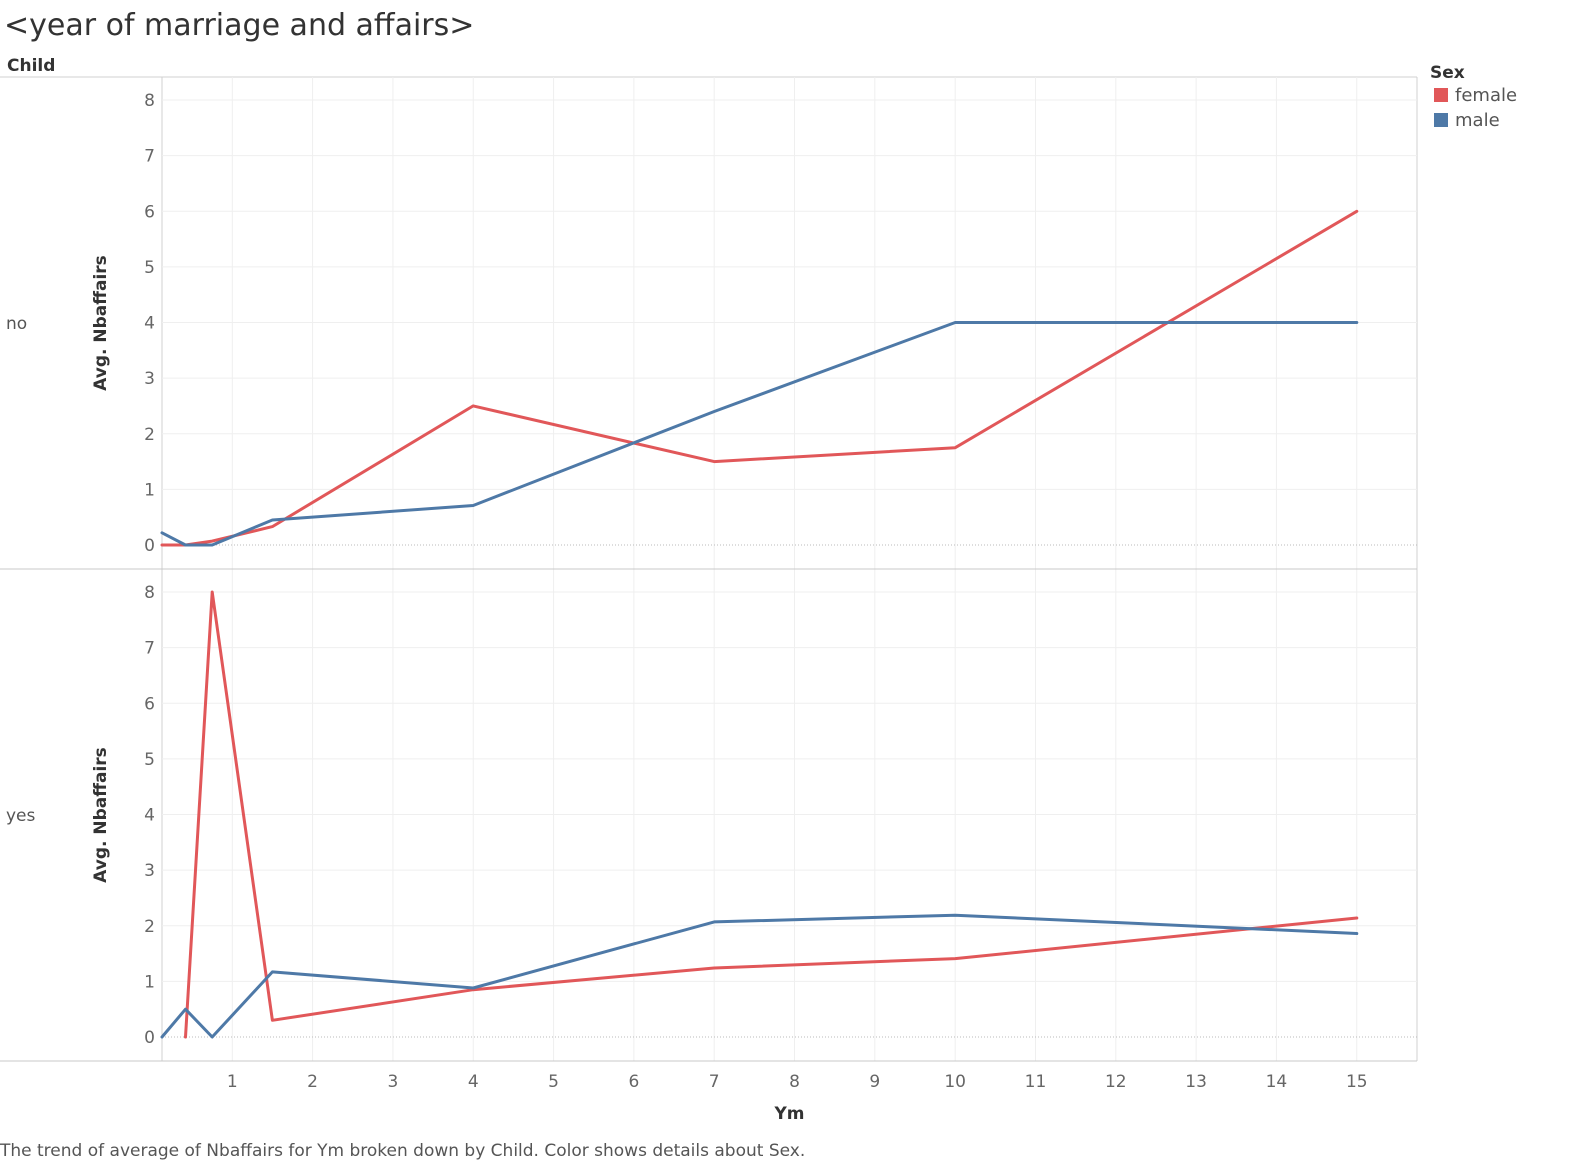  I want to click on x-tick-label: 14, so click(1277, 1082).